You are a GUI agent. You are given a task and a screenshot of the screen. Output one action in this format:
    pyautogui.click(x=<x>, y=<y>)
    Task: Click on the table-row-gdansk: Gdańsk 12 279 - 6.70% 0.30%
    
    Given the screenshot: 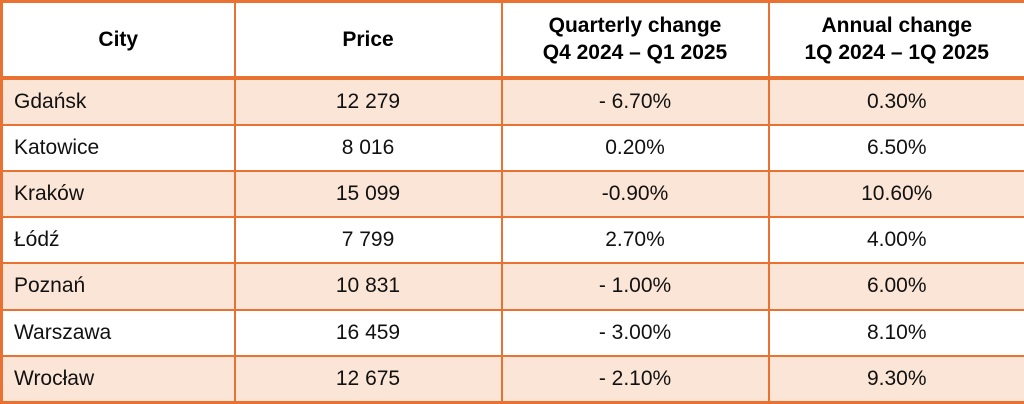 What is the action you would take?
    pyautogui.click(x=512, y=101)
    